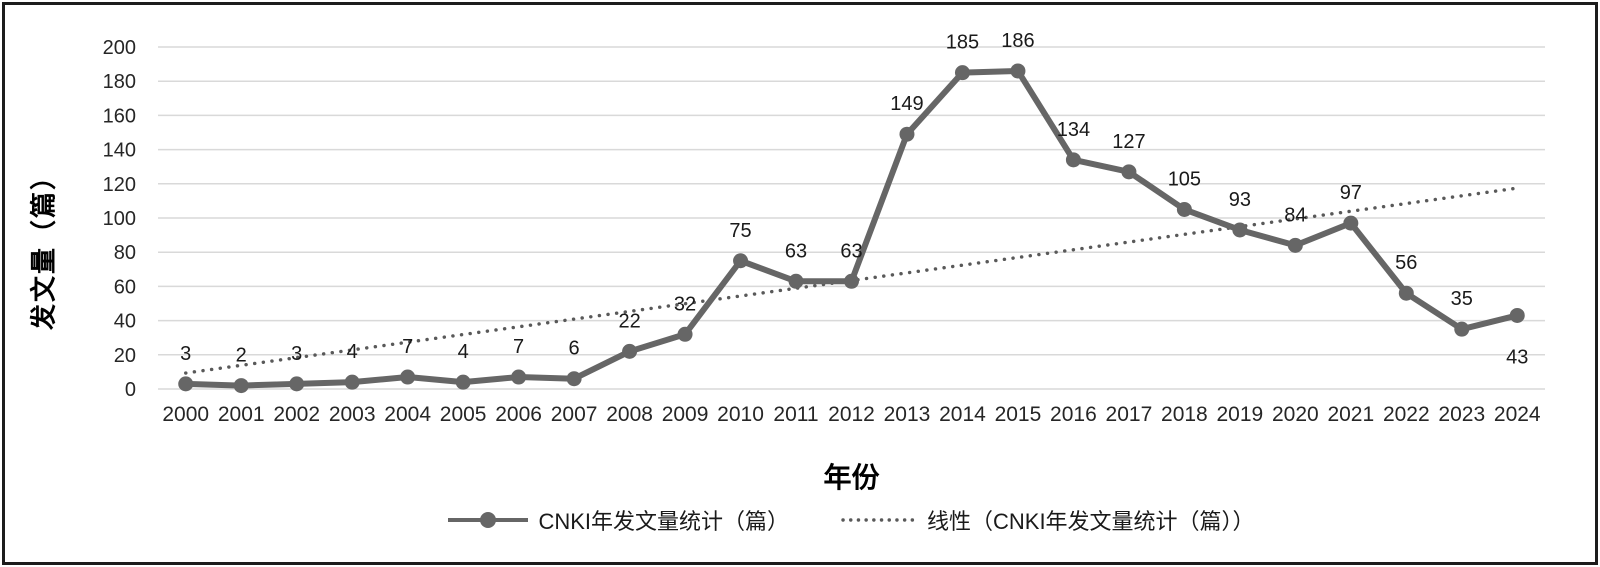 This screenshot has width=1600, height=567. I want to click on x-tick-label: 2020, so click(1295, 414).